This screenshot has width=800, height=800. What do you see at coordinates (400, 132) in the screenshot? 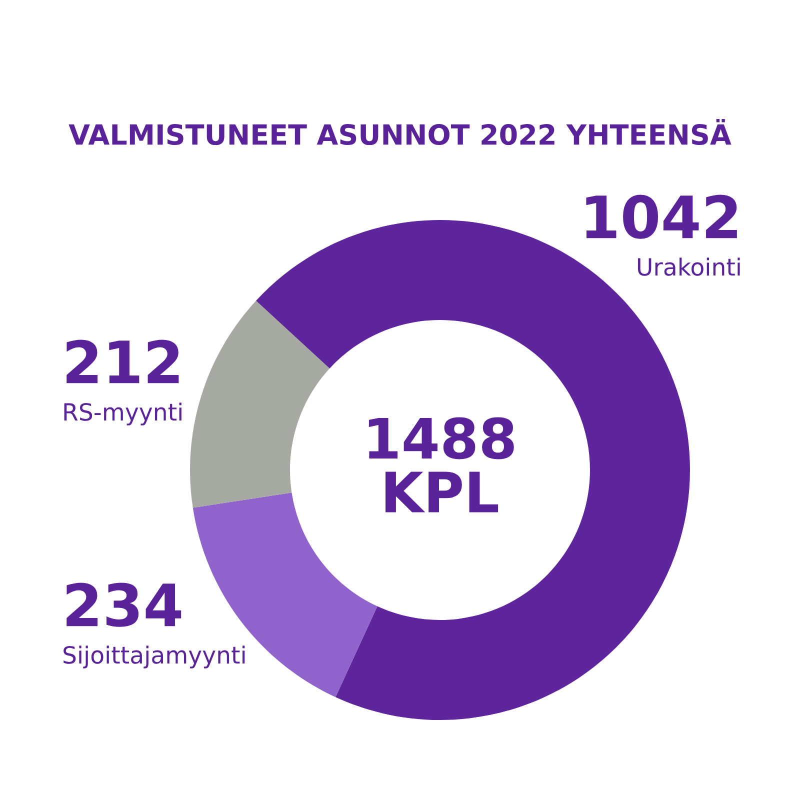
I see `chart-title: VALMISTUNEET ASUNNOT 2022 YHTEENSÄ` at bounding box center [400, 132].